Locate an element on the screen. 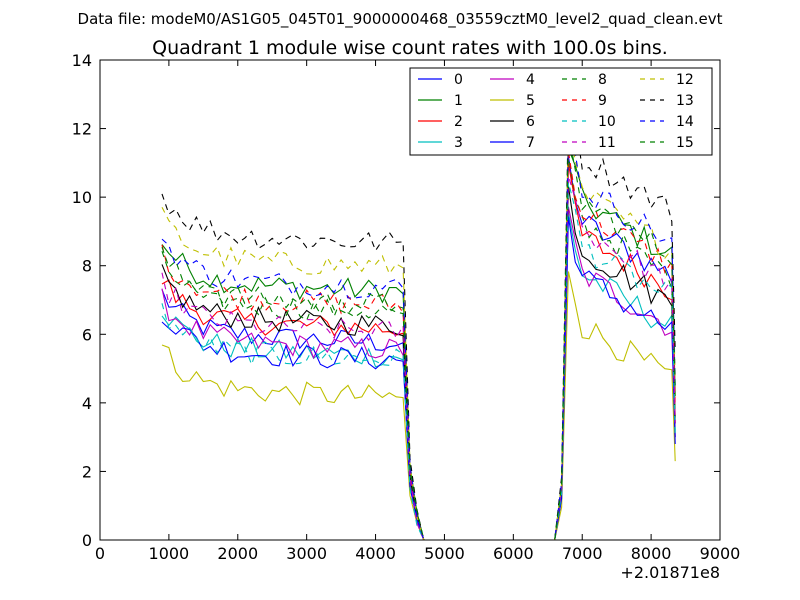  x-tick-label-1000: 1000 is located at coordinates (169, 553).